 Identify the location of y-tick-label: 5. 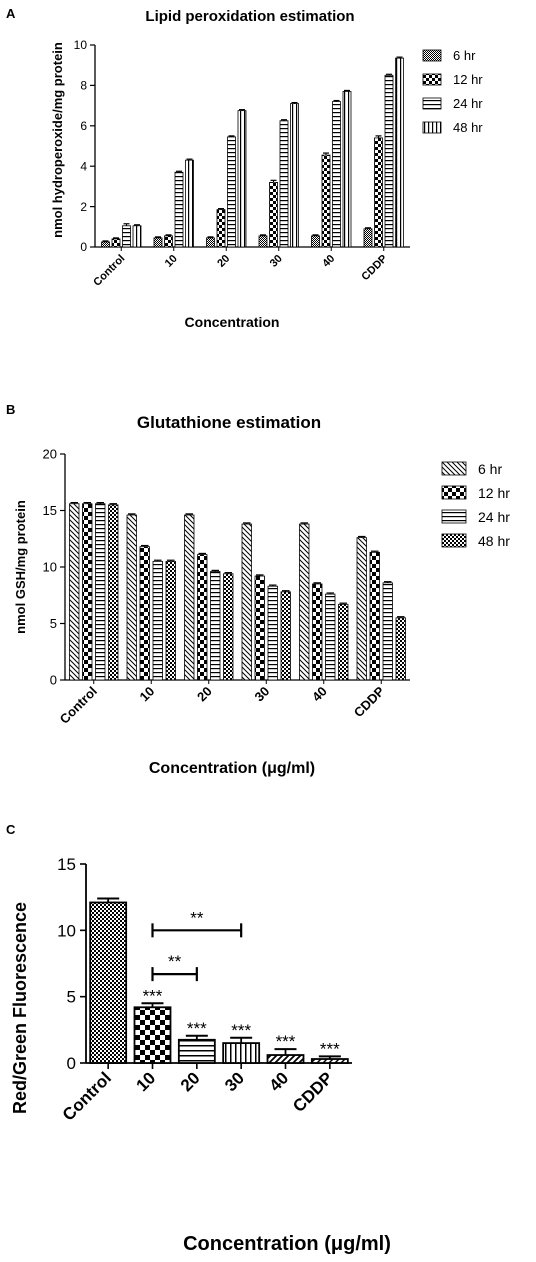
(53, 623).